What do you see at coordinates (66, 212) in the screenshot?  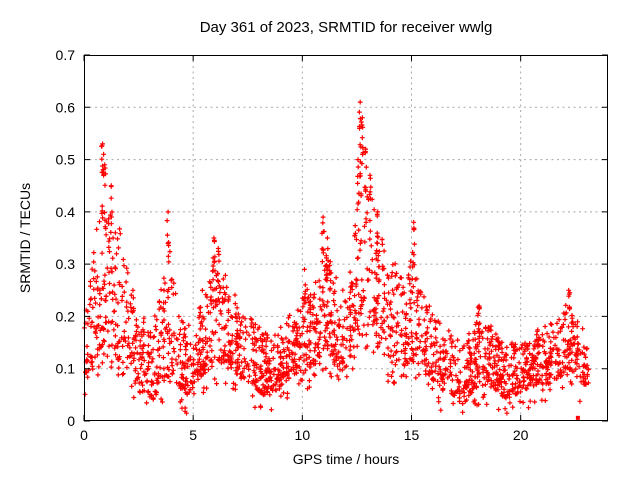 I see `y-tick-label: 0.4` at bounding box center [66, 212].